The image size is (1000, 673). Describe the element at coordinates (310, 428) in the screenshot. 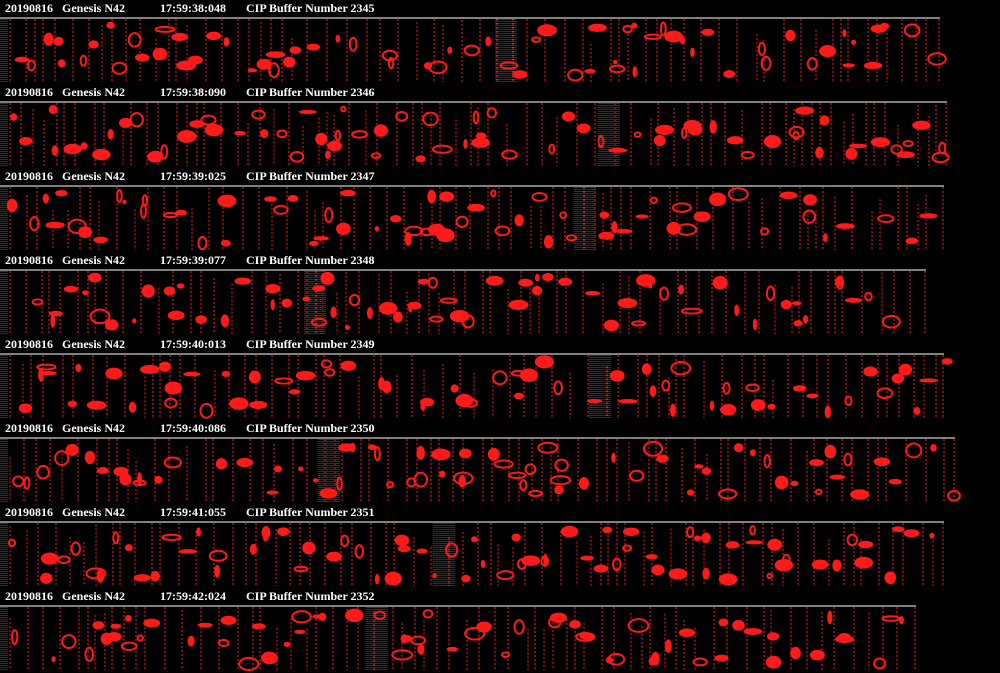

I see `buffer-number: CIP Buffer Number 2350` at that location.